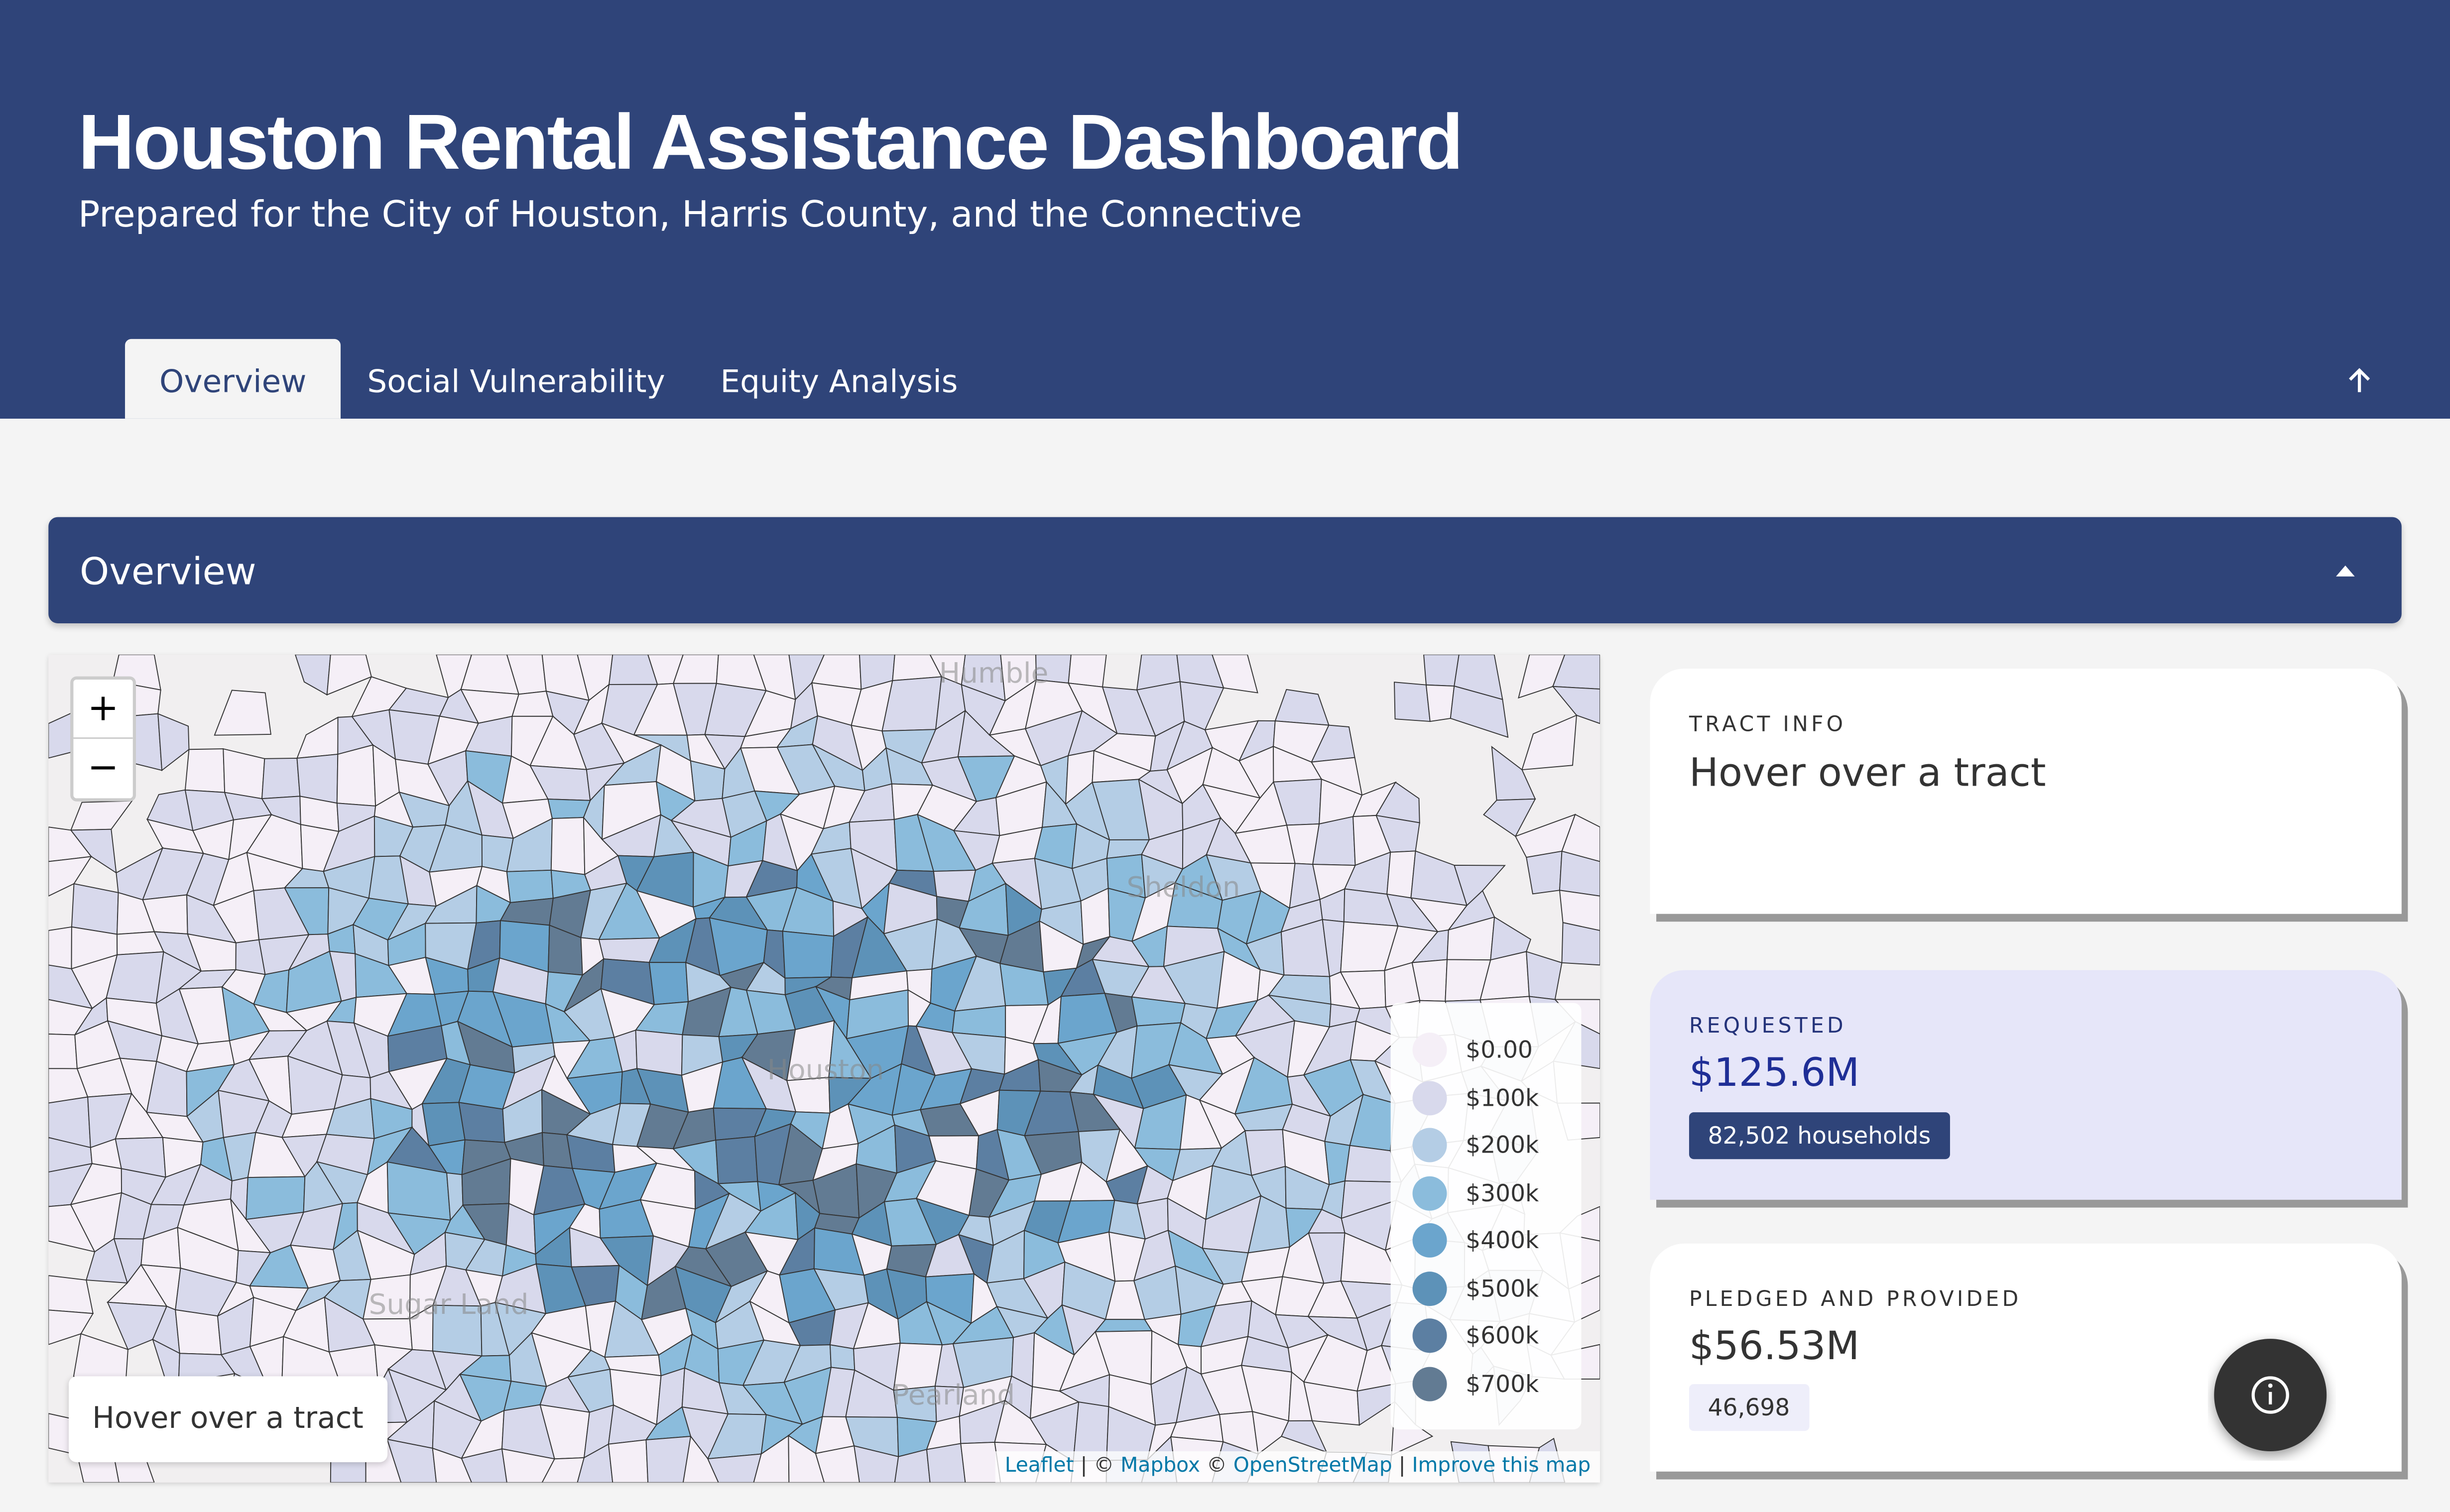 The width and height of the screenshot is (2450, 1512). I want to click on attribution-part: ©, so click(1104, 1466).